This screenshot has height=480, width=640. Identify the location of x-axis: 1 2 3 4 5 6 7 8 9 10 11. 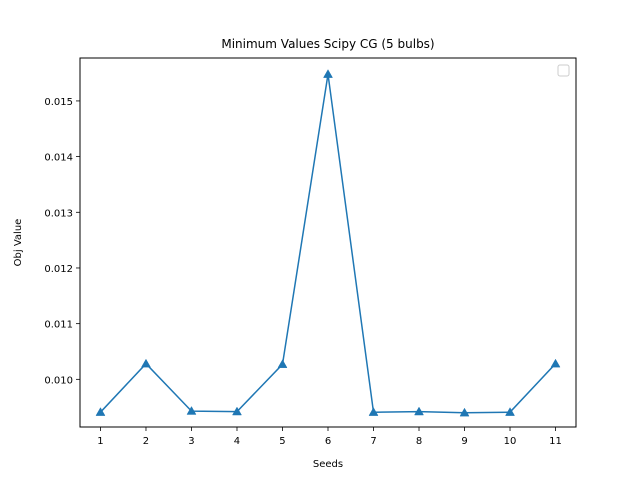
(329, 437).